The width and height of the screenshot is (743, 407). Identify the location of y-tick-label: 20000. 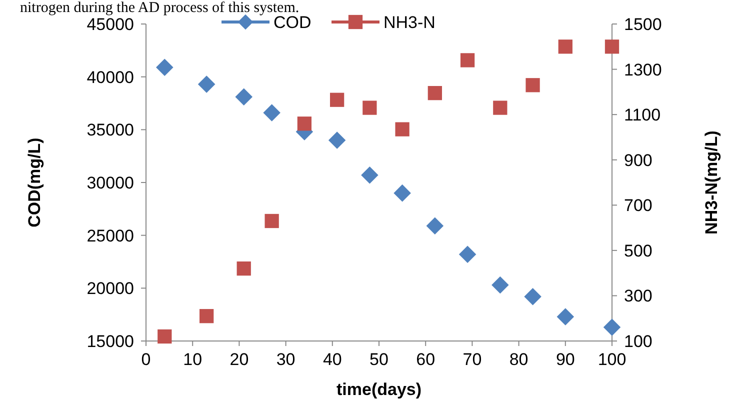
(110, 288).